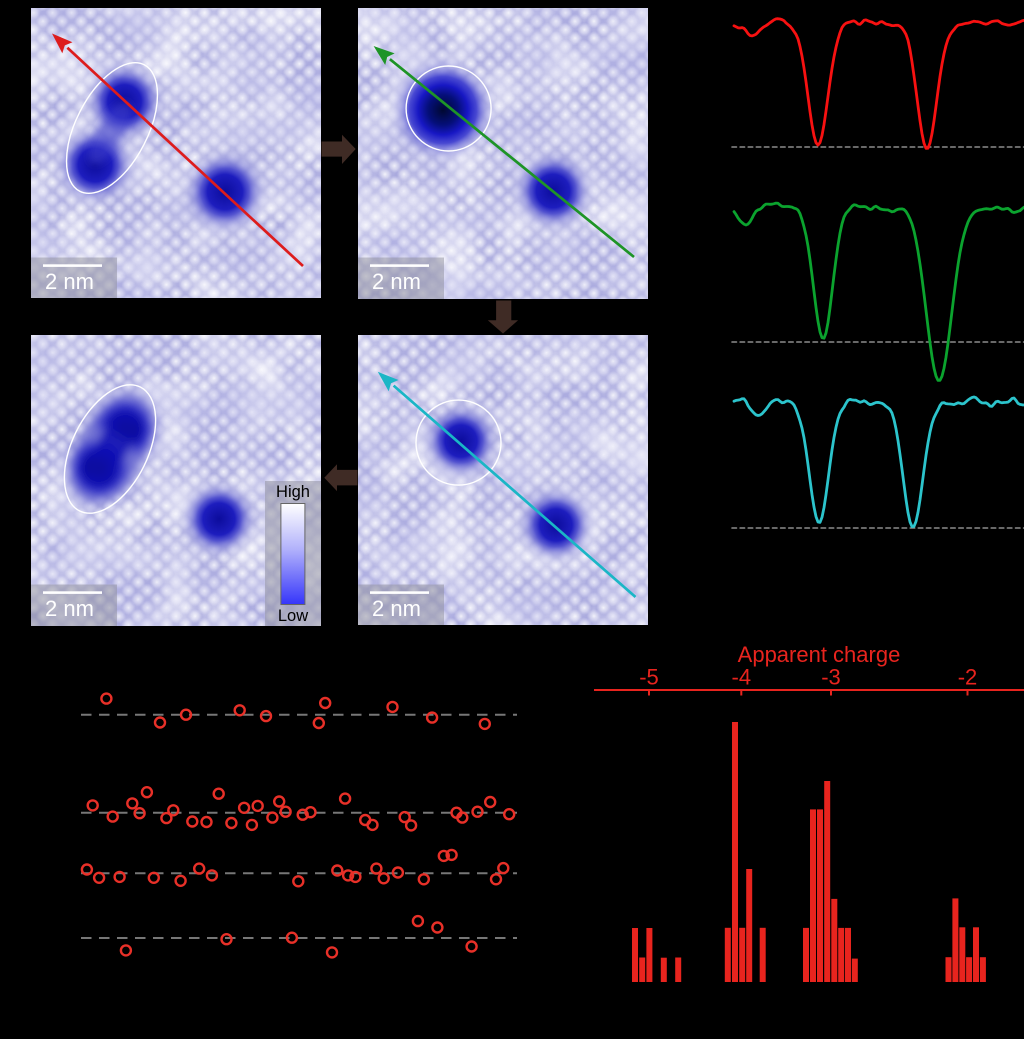 This screenshot has width=1024, height=1039. I want to click on svg-text: -5, so click(649, 677).